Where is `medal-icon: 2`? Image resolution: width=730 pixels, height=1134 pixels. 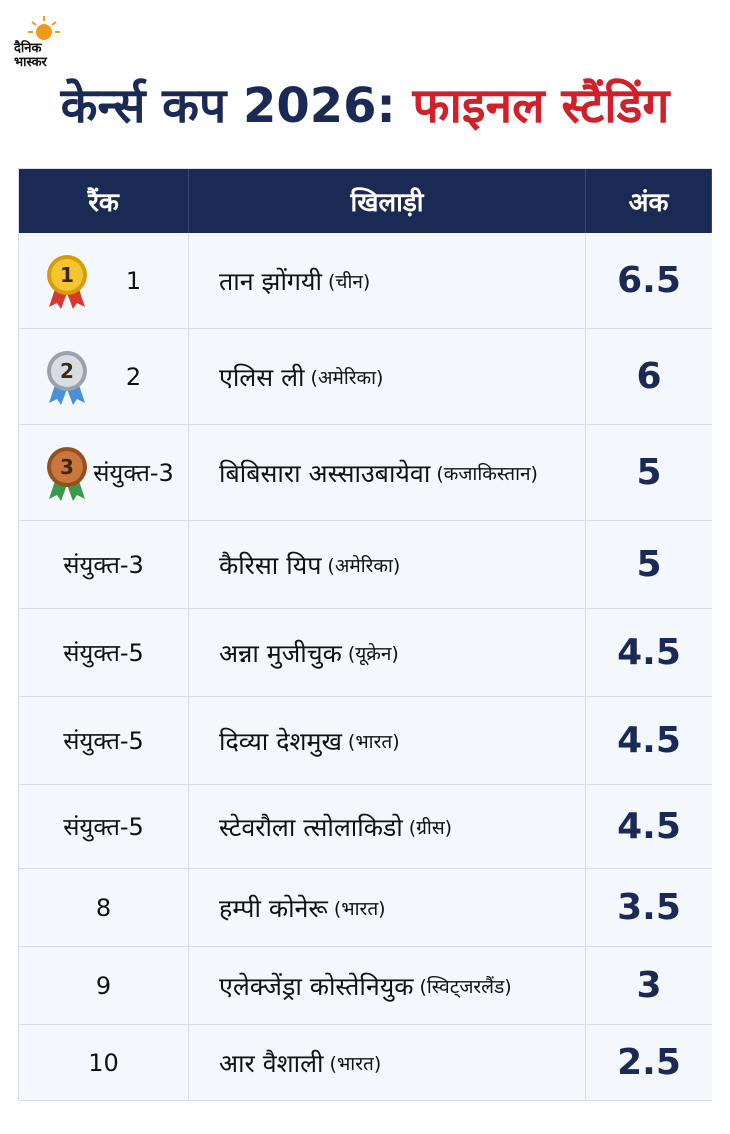
medal-icon: 2 is located at coordinates (67, 378).